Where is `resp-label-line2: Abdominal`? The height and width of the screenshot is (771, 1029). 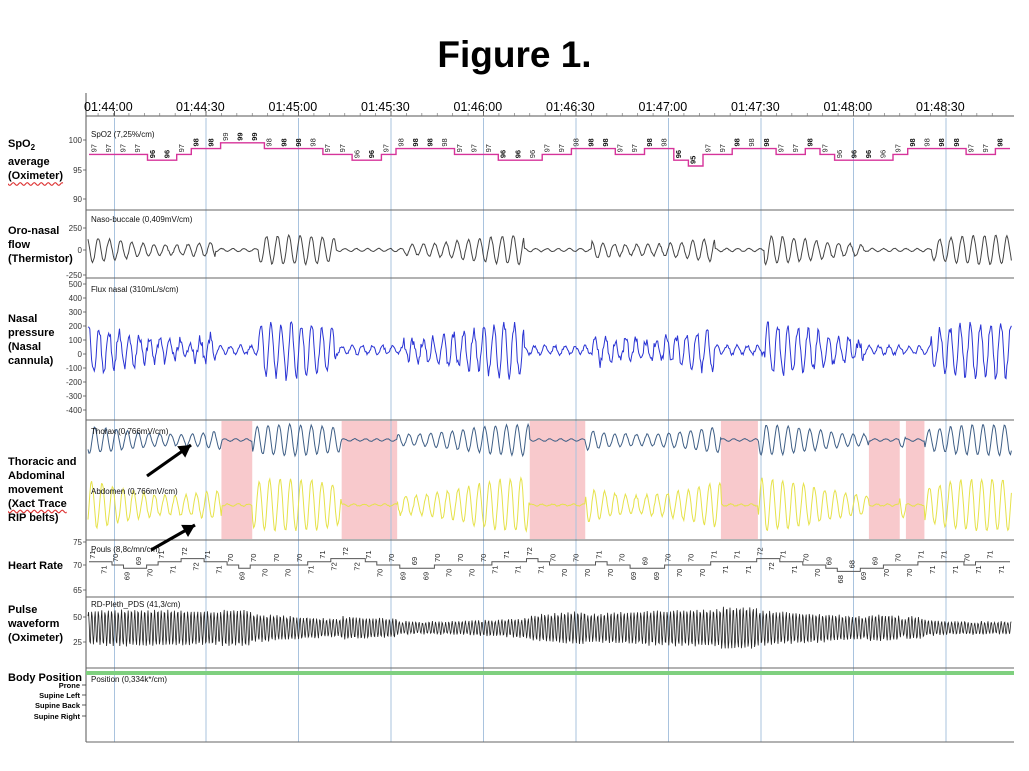
resp-label-line2: Abdominal is located at coordinates (36, 476).